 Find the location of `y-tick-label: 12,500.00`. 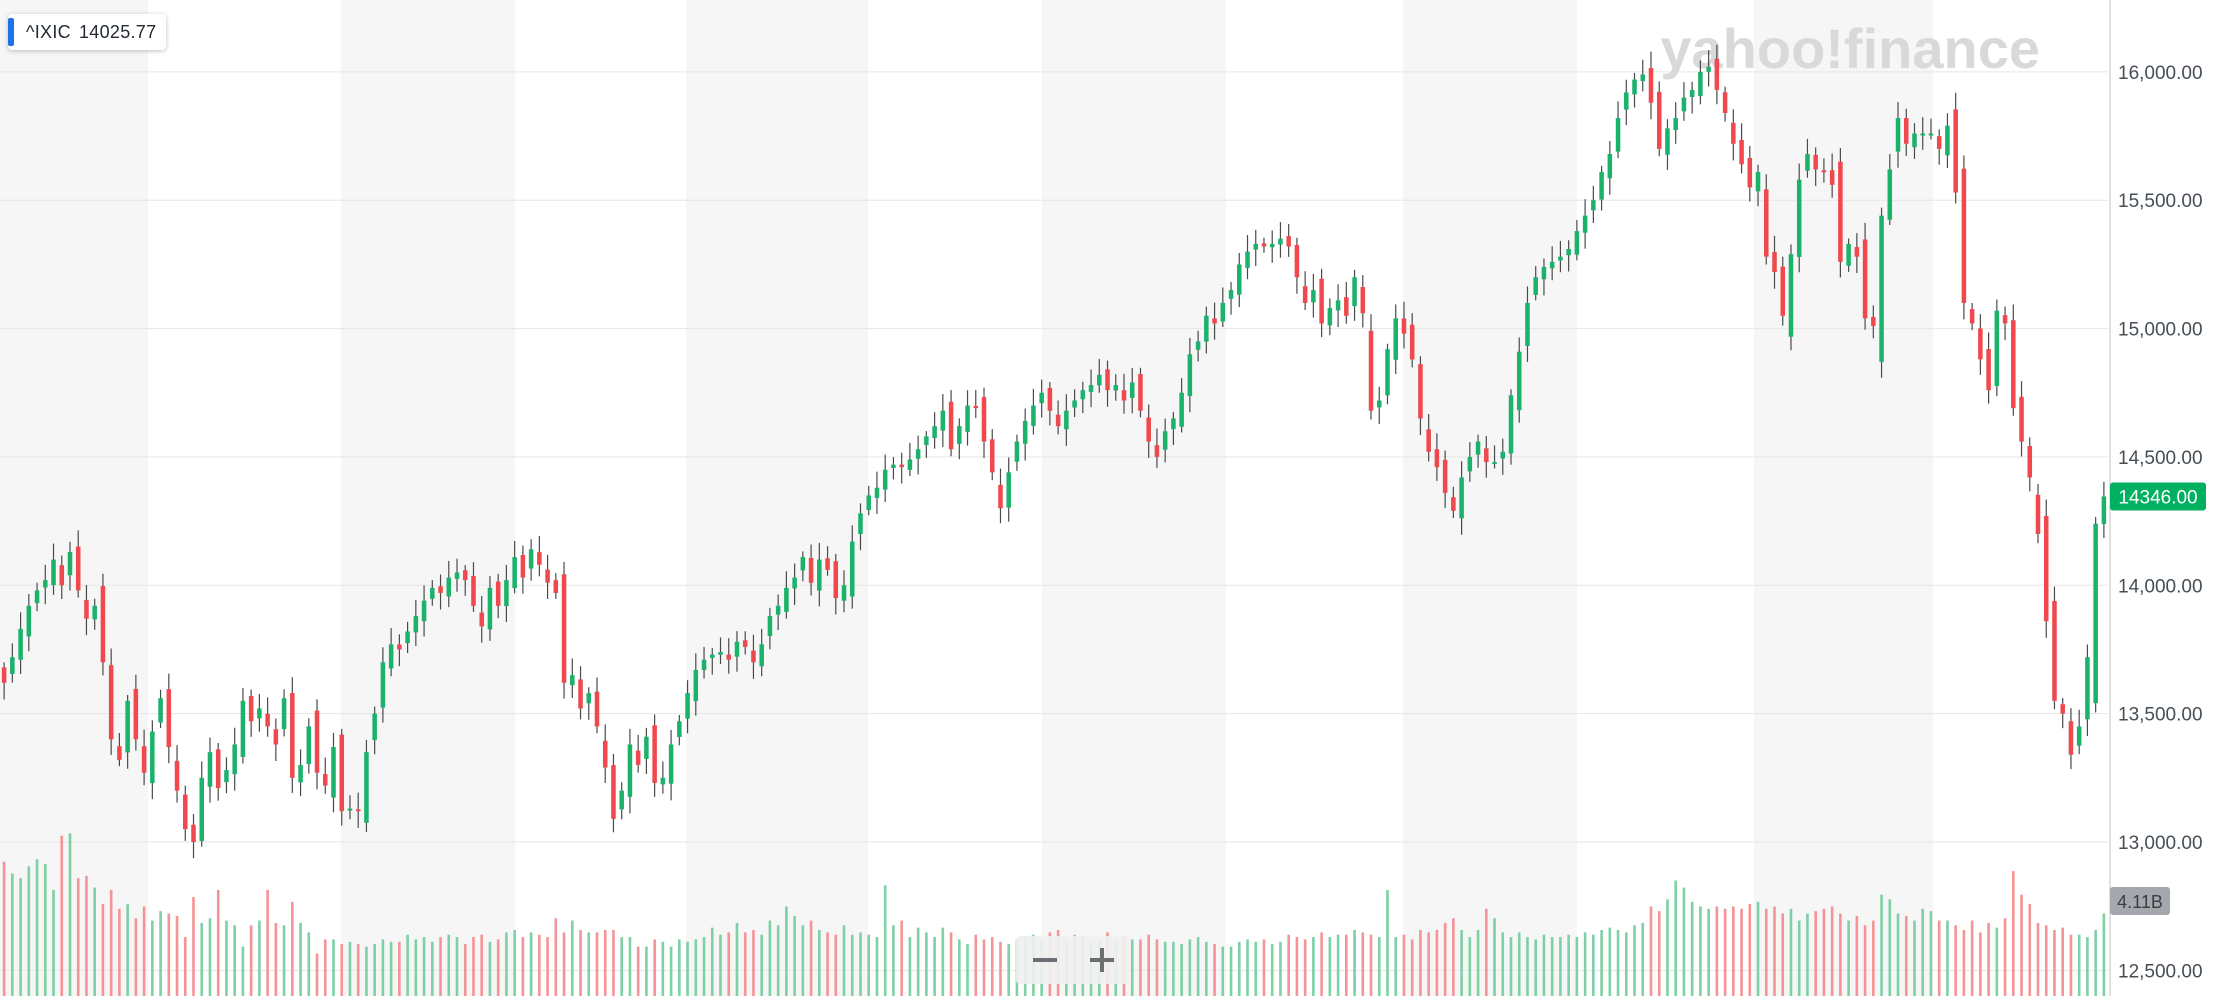

y-tick-label: 12,500.00 is located at coordinates (2160, 971).